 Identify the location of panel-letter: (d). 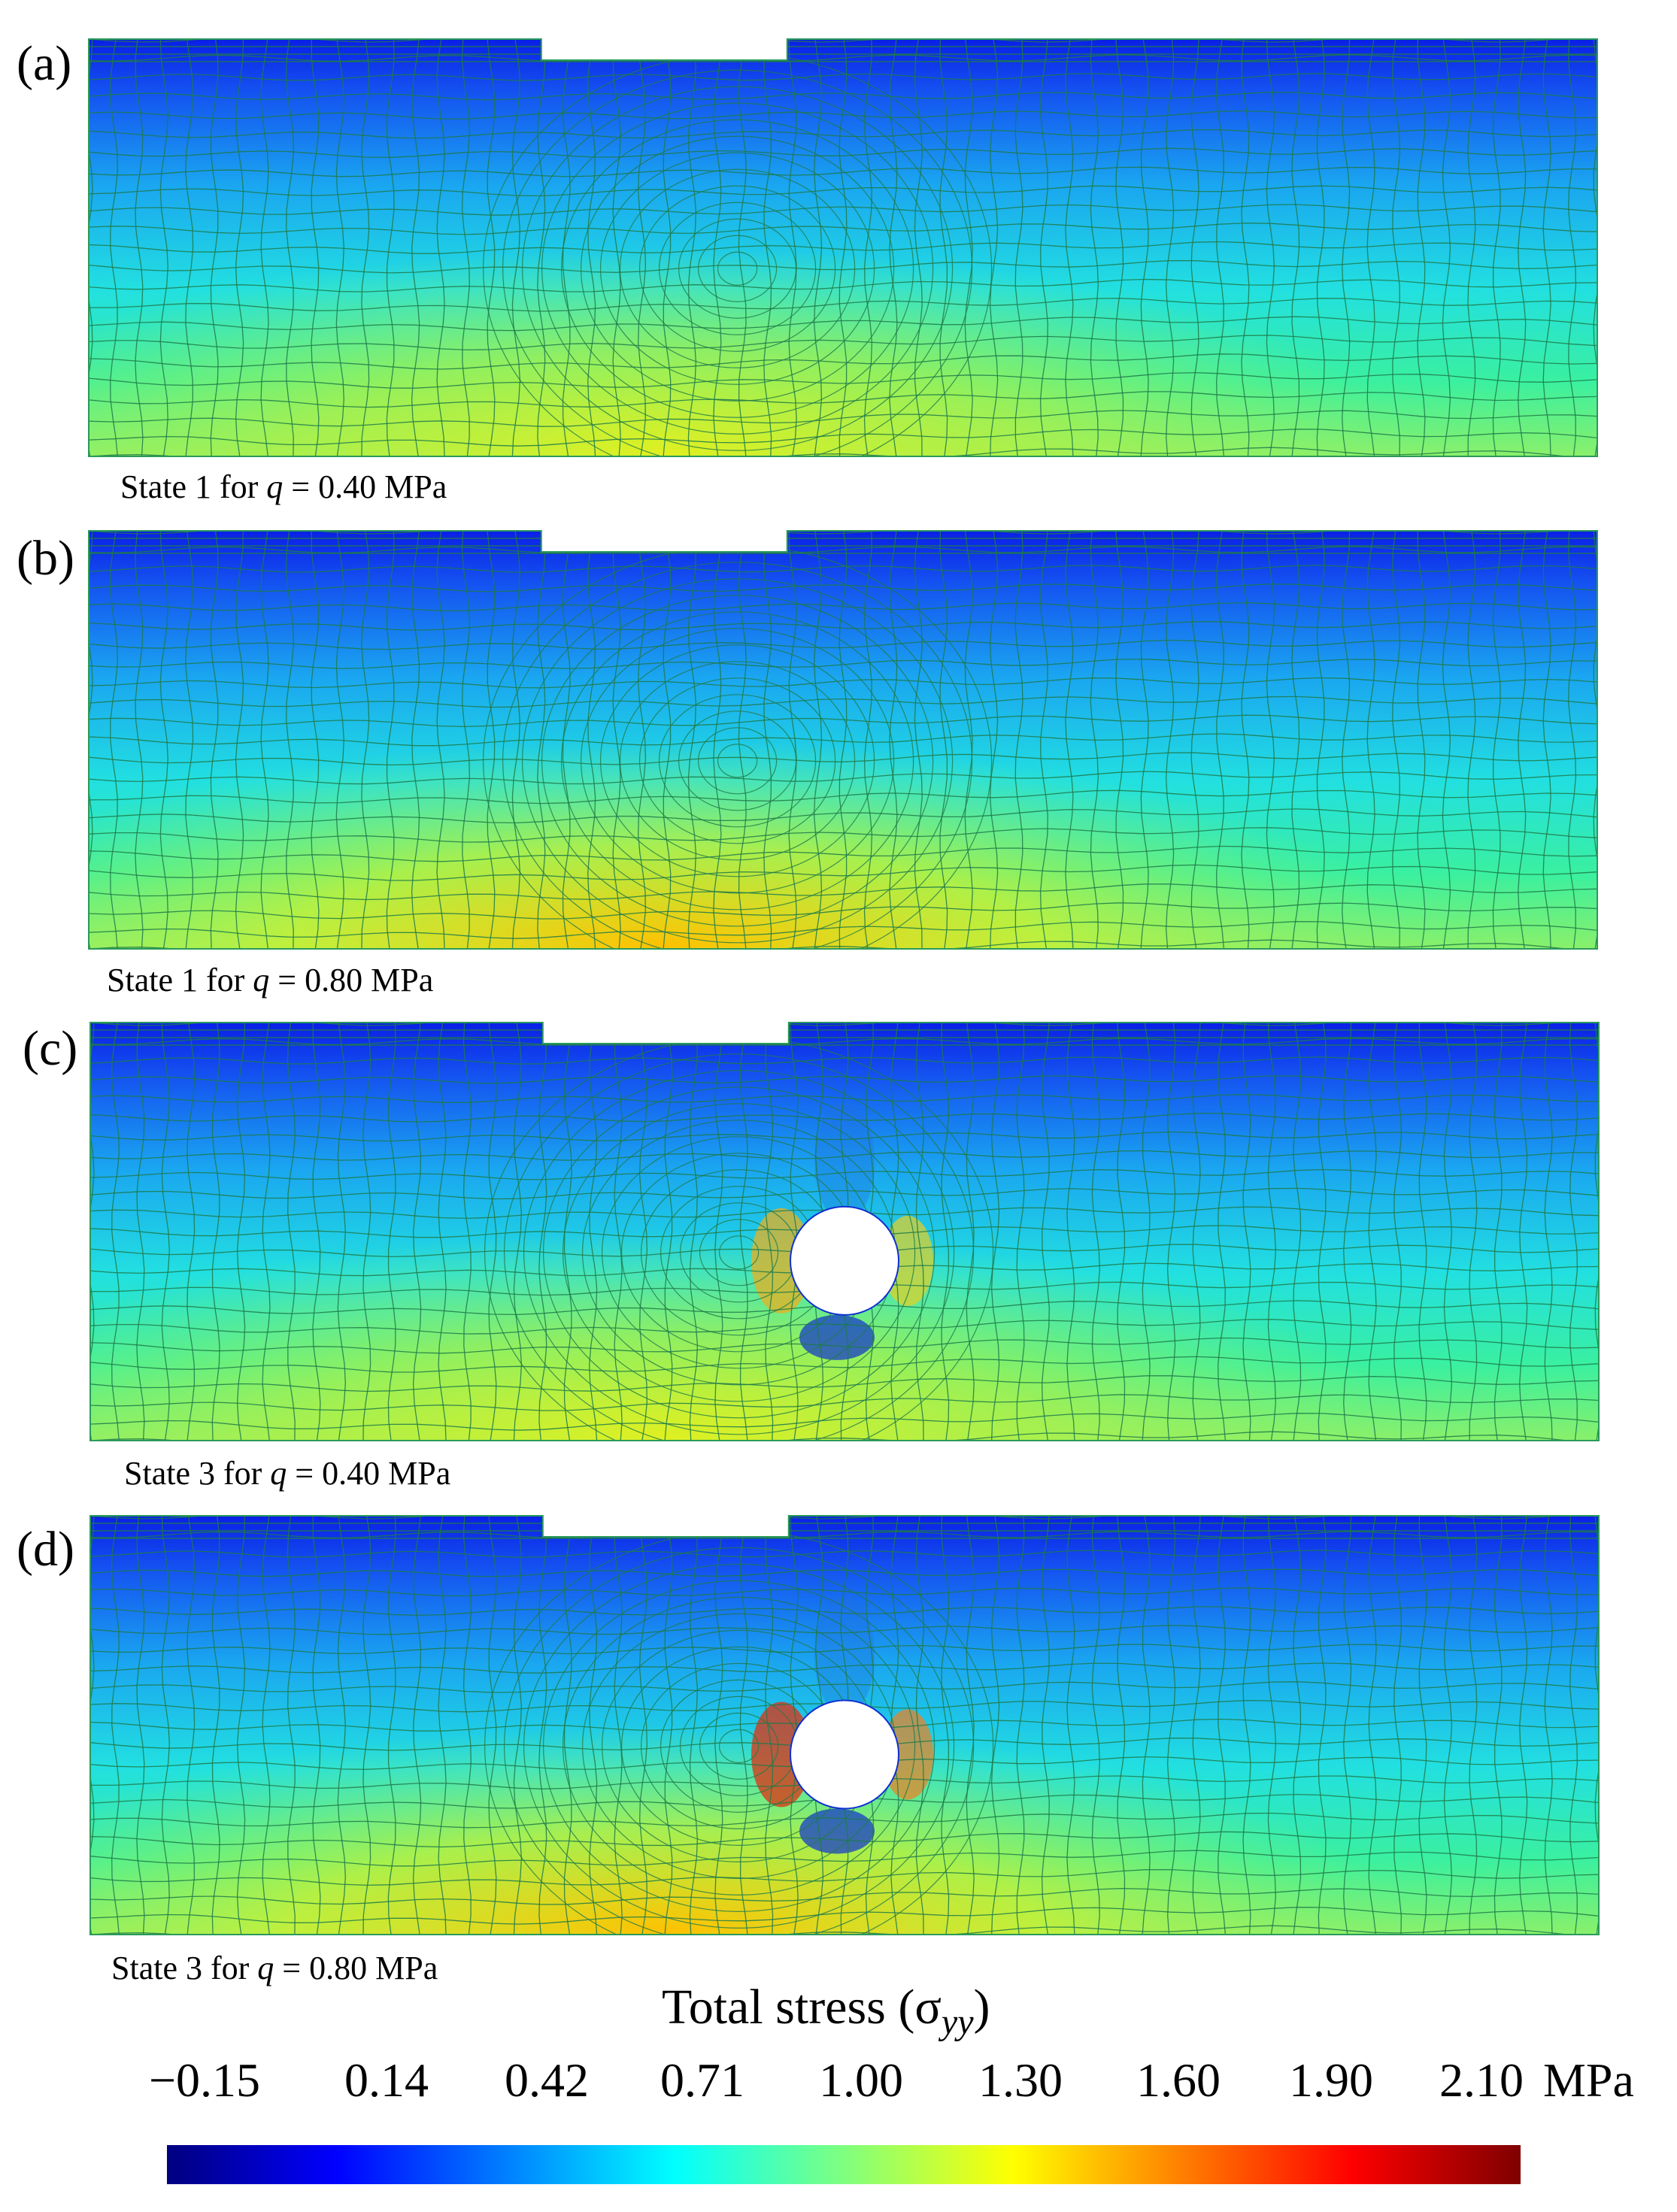
(45, 1550).